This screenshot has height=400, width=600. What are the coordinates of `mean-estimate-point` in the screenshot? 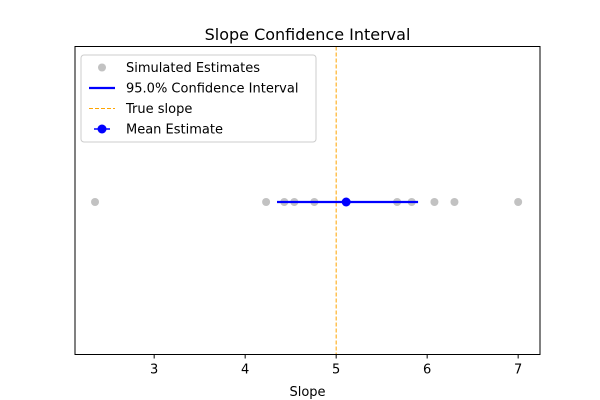 It's located at (346, 202).